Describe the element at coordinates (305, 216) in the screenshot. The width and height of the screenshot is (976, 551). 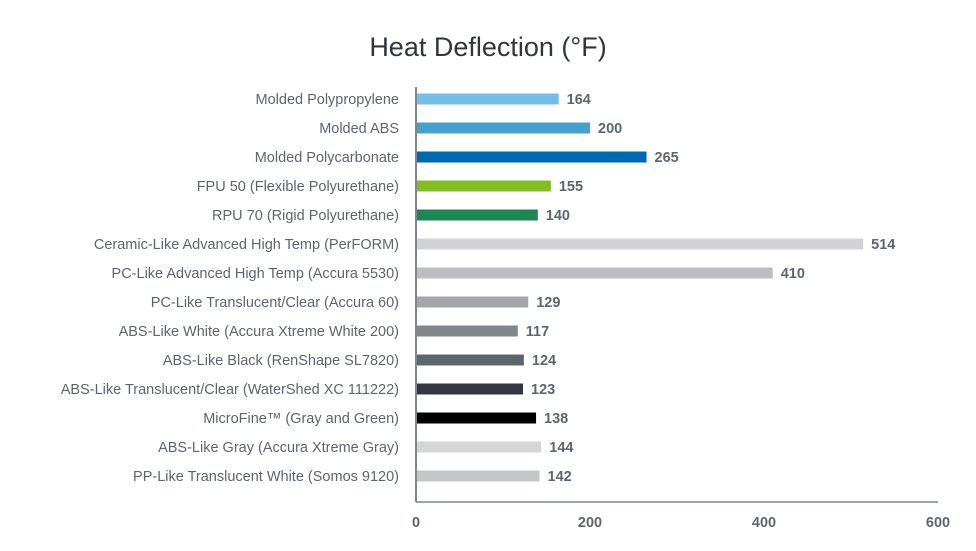
I see `category-label: RPU 70 (Rigid Polyurethane)` at that location.